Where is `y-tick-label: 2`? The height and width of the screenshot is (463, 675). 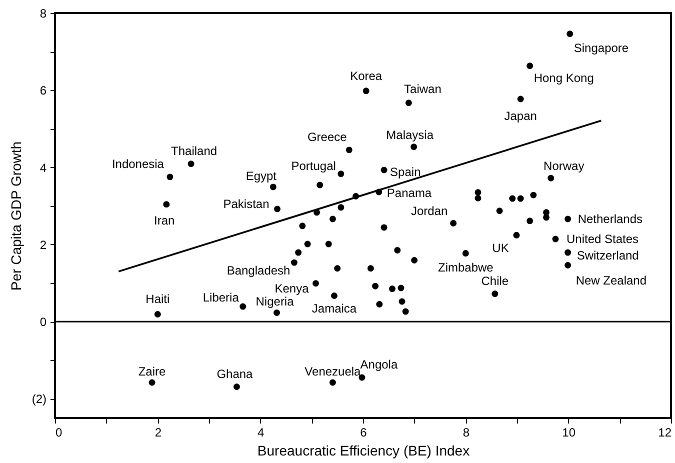 y-tick-label: 2 is located at coordinates (43, 245).